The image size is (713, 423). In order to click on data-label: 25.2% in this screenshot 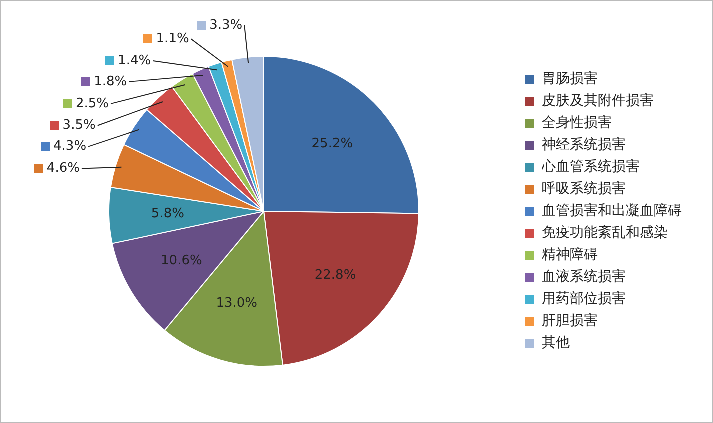, I will do `click(333, 144)`.